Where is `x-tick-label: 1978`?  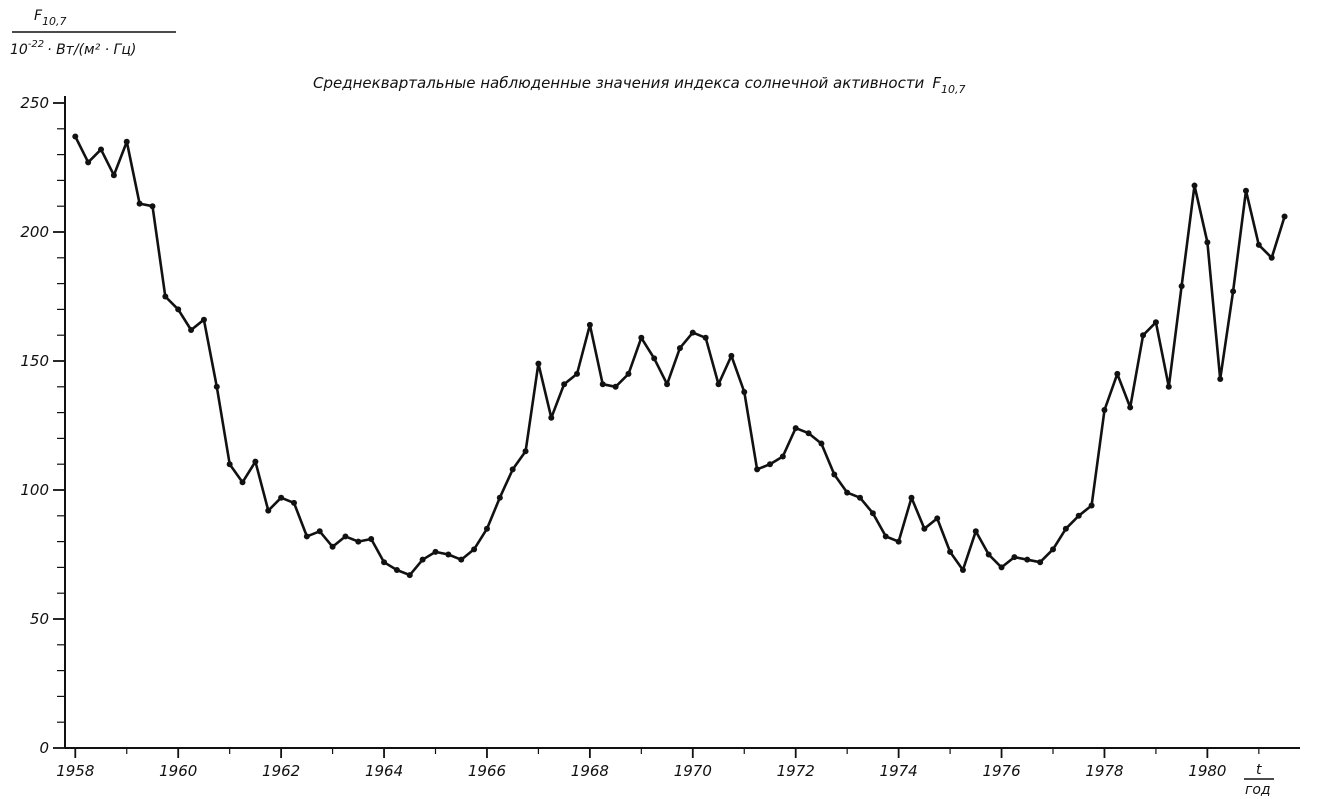
x-tick-label: 1978 is located at coordinates (1104, 771).